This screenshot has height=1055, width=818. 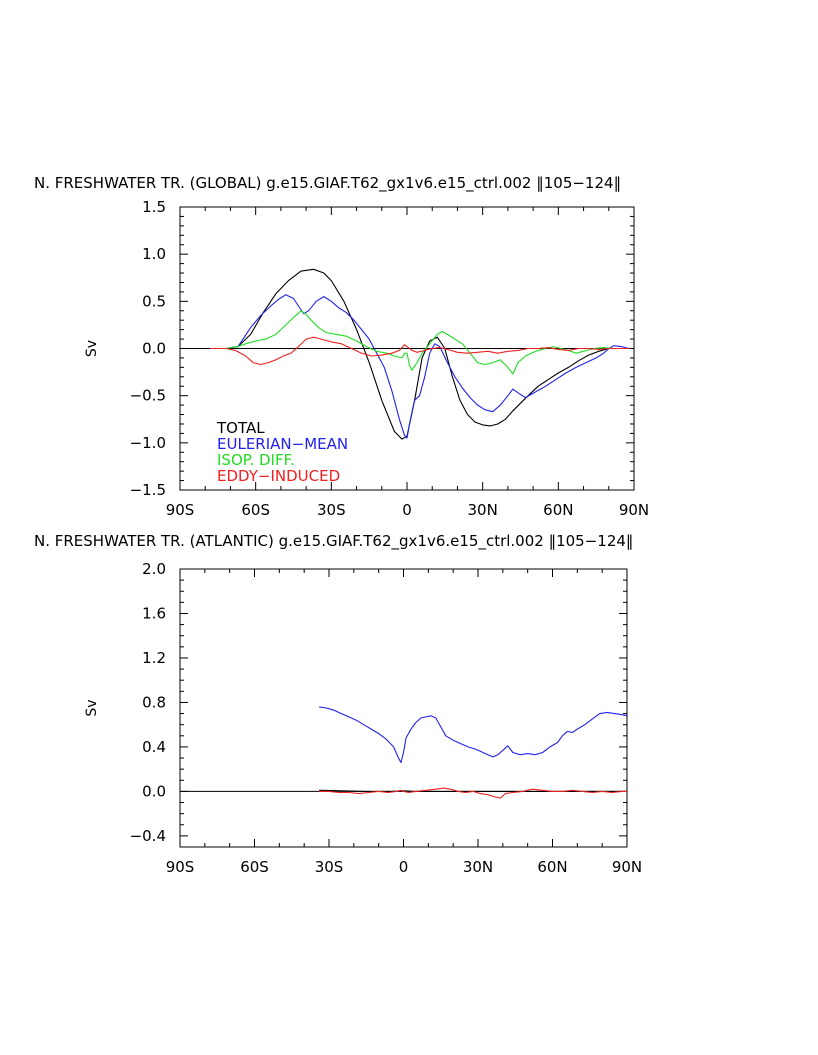 What do you see at coordinates (256, 460) in the screenshot?
I see `legend-entry: ISOP. DIFF.` at bounding box center [256, 460].